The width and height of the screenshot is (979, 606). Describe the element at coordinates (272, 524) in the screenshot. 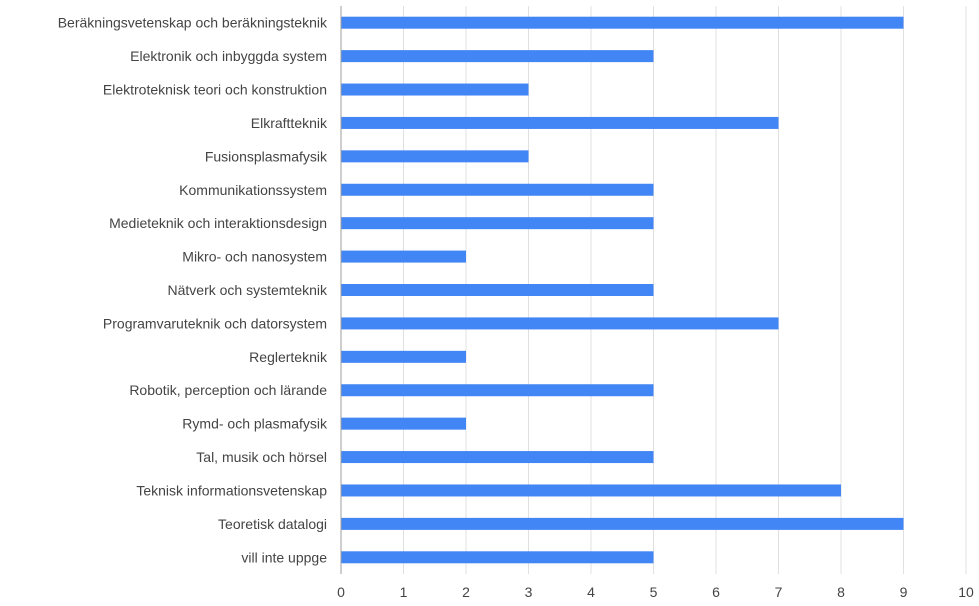

I see `category-label: Teoretisk datalogi` at that location.